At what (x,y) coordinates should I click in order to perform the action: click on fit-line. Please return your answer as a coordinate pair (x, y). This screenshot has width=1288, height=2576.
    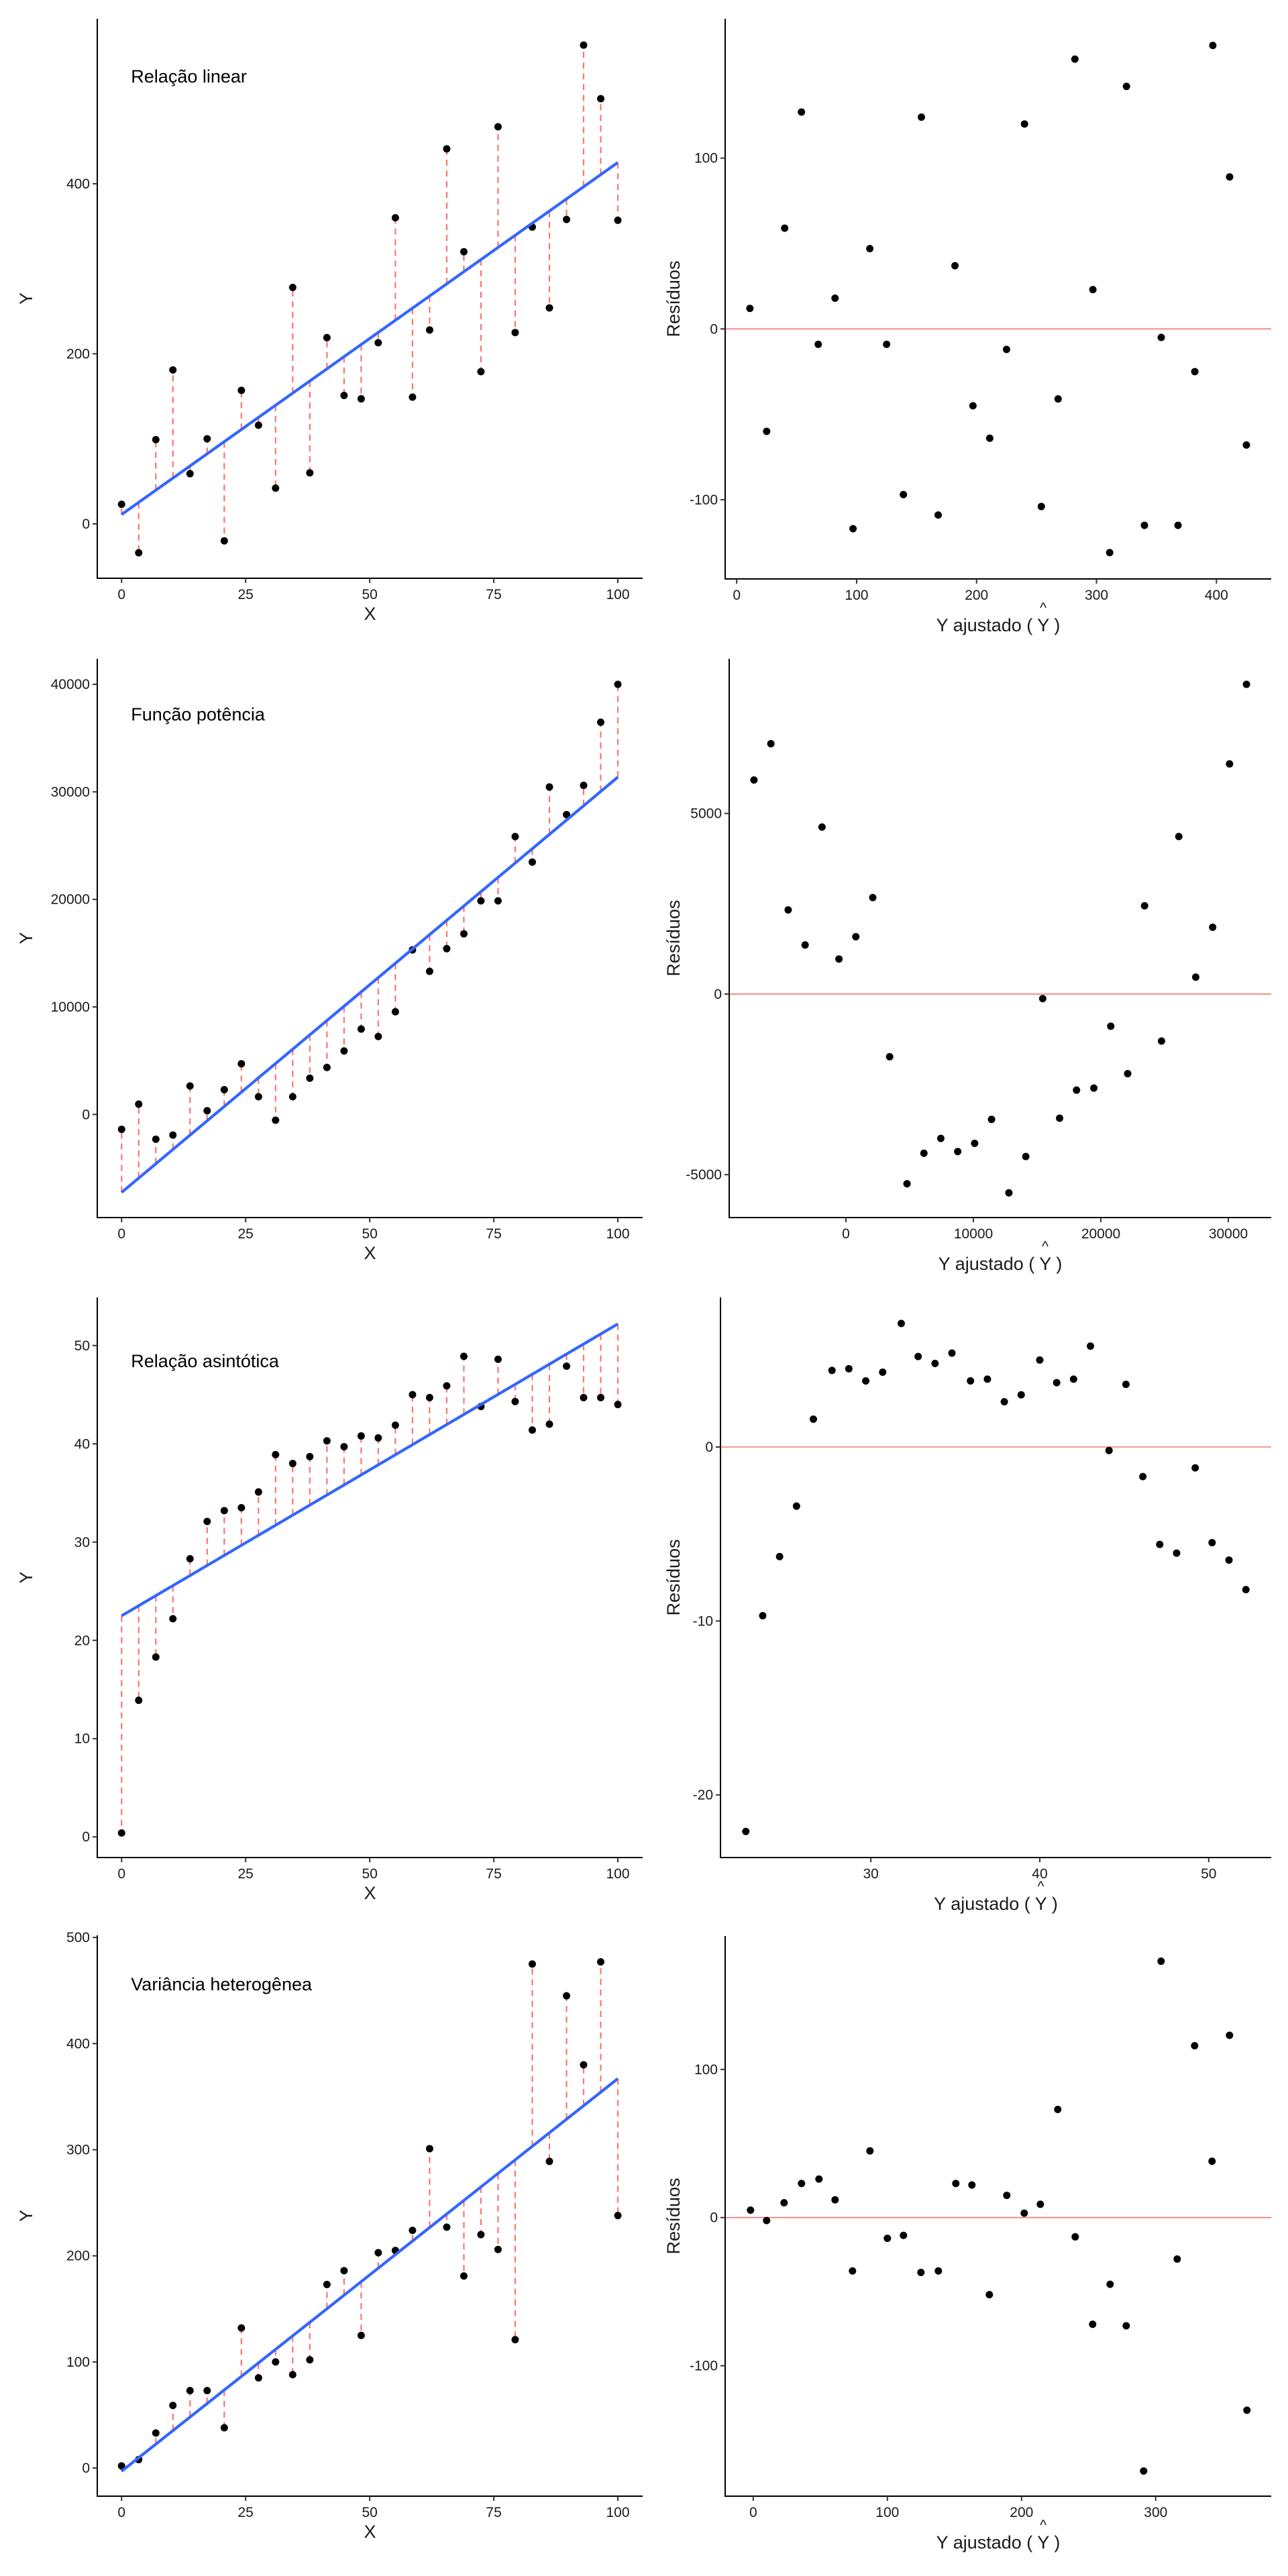
    Looking at the image, I should click on (369, 984).